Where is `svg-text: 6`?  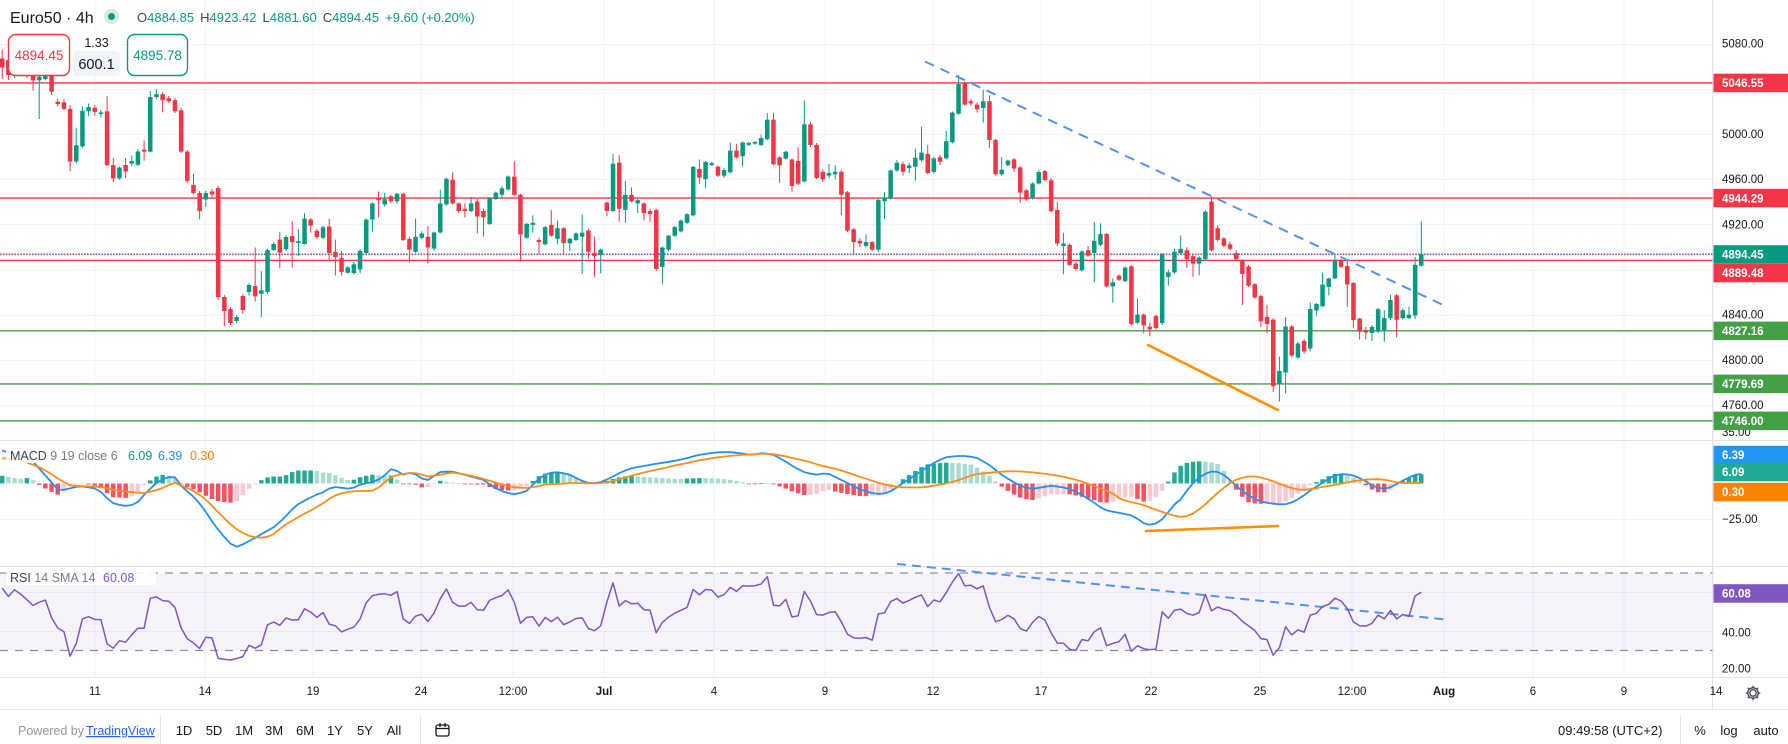 svg-text: 6 is located at coordinates (1533, 692).